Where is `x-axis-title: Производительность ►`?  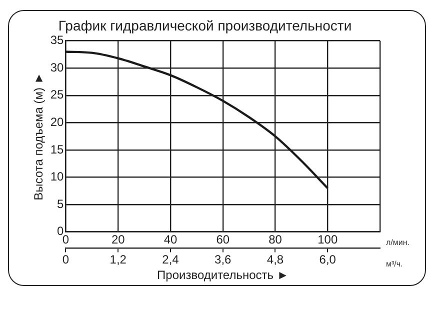
x-axis-title: Производительность ► is located at coordinates (223, 275).